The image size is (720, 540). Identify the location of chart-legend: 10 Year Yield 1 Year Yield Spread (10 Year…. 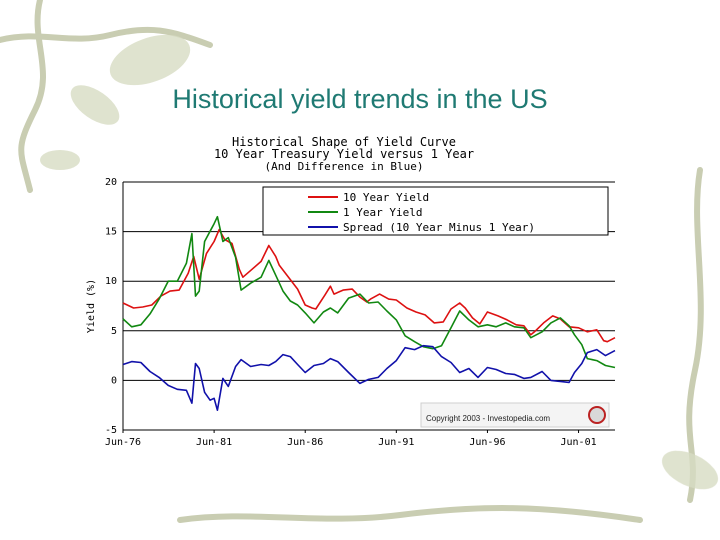
(435, 211).